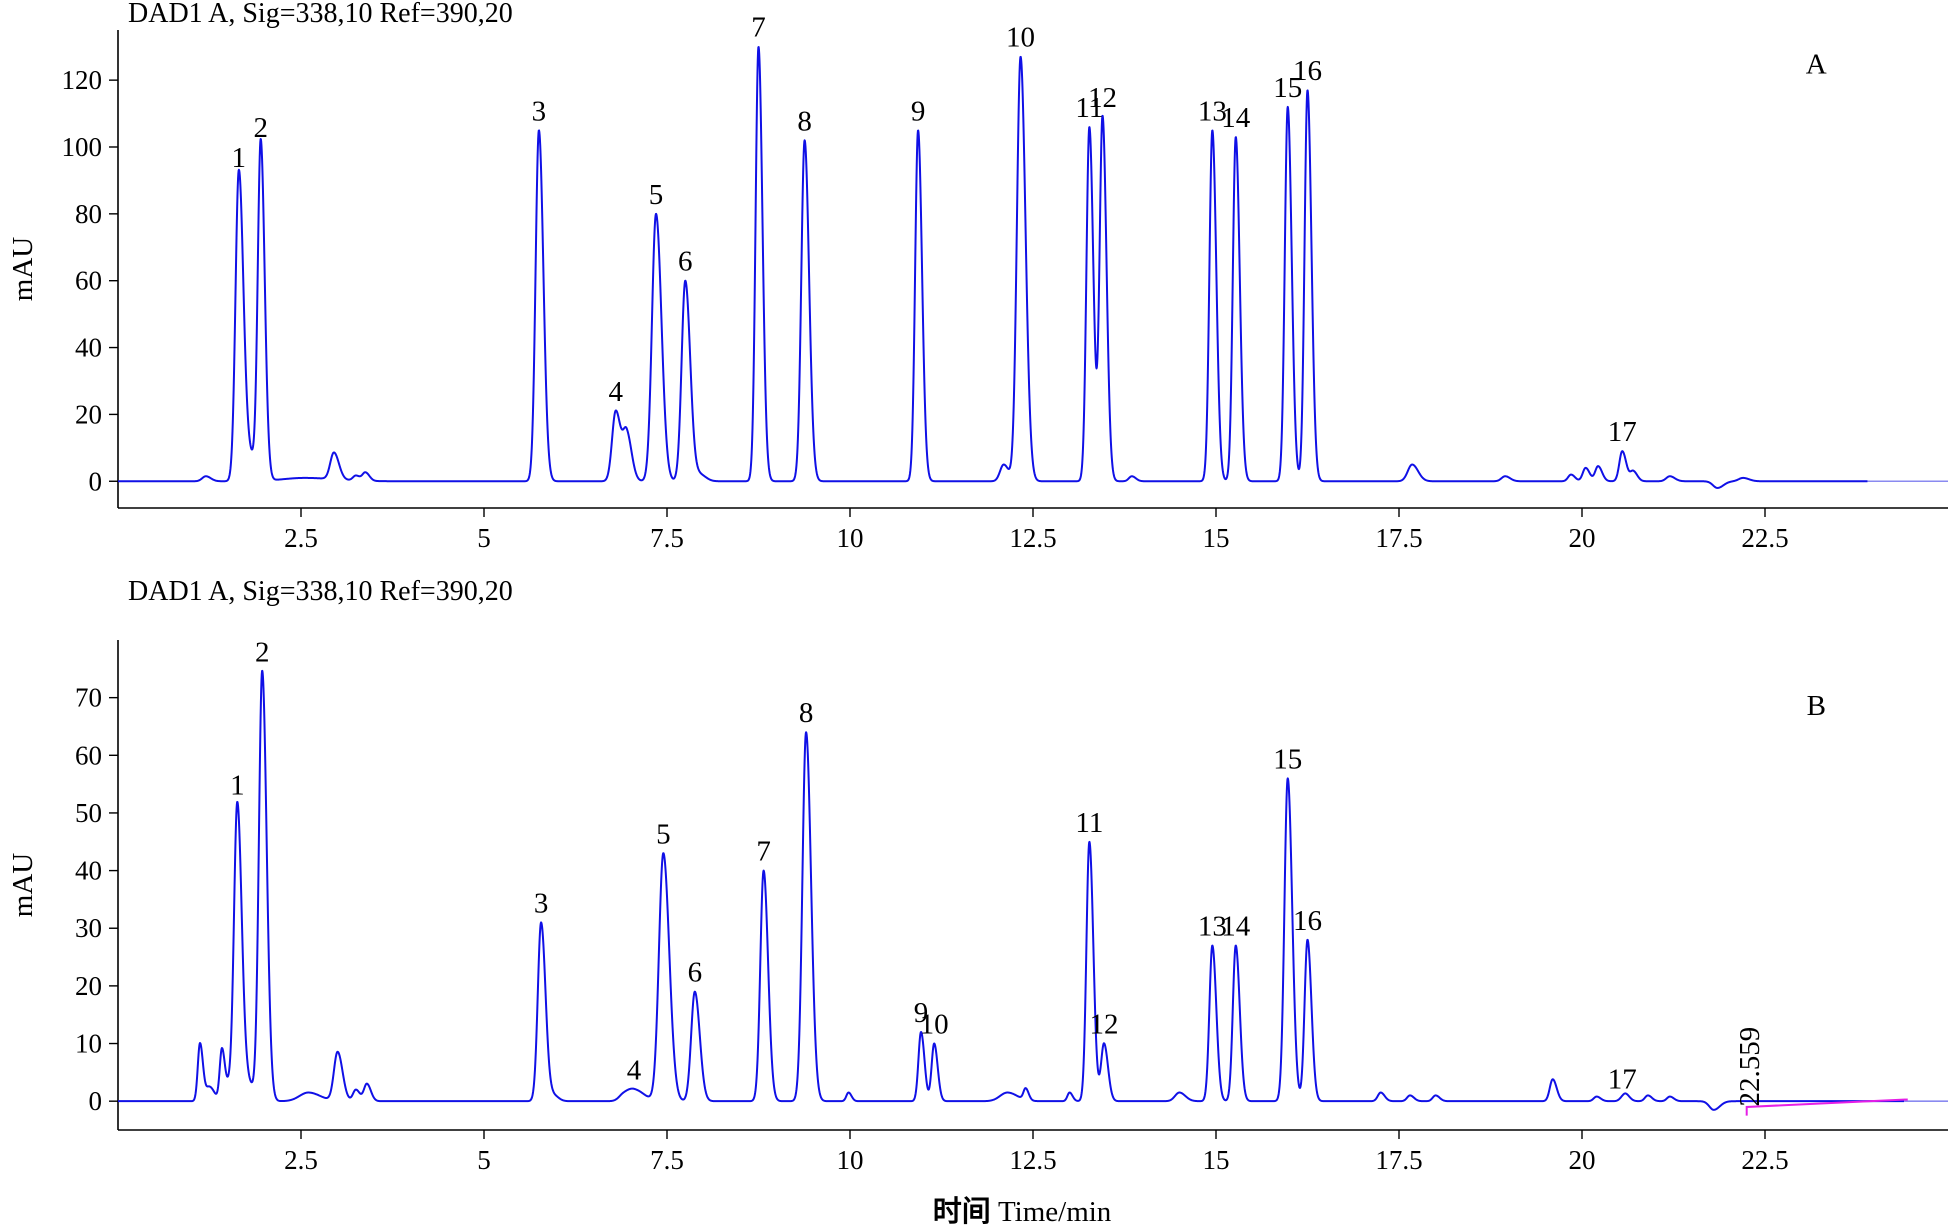 The width and height of the screenshot is (1949, 1226). Describe the element at coordinates (23, 269) in the screenshot. I see `panel-a-y-axis-label: mAU` at that location.